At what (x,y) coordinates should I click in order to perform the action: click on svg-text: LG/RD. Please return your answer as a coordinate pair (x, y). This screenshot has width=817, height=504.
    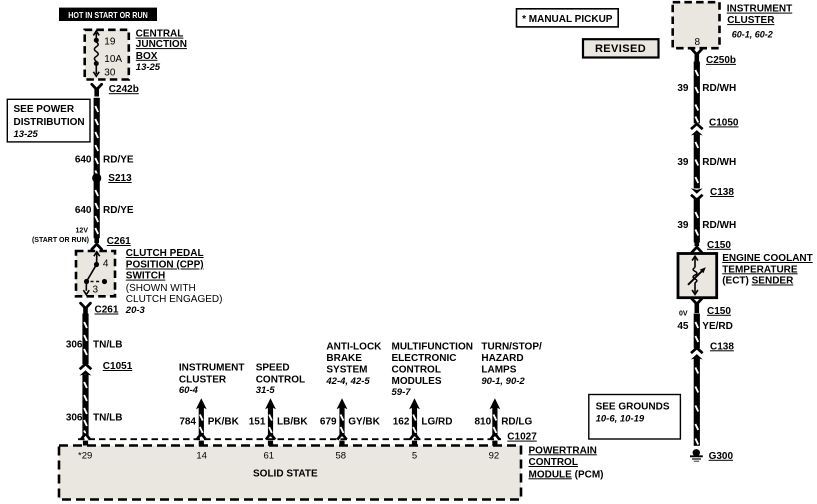
    Looking at the image, I should click on (436, 422).